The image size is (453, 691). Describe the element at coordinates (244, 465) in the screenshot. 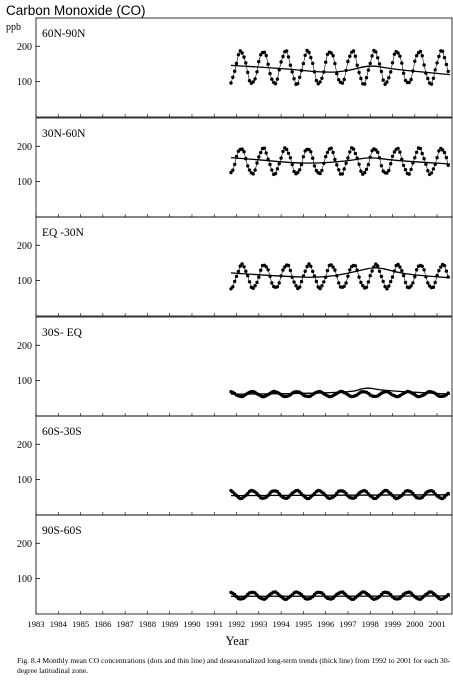

I see `panel-frame` at that location.